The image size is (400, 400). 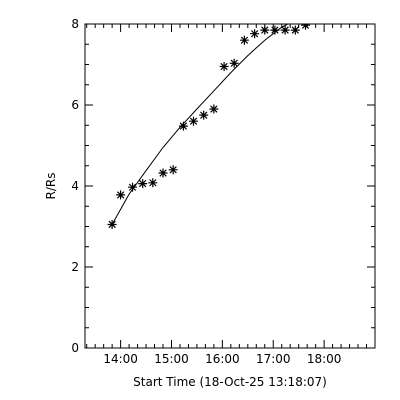 I want to click on y-tick-label: 2, so click(x=75, y=267).